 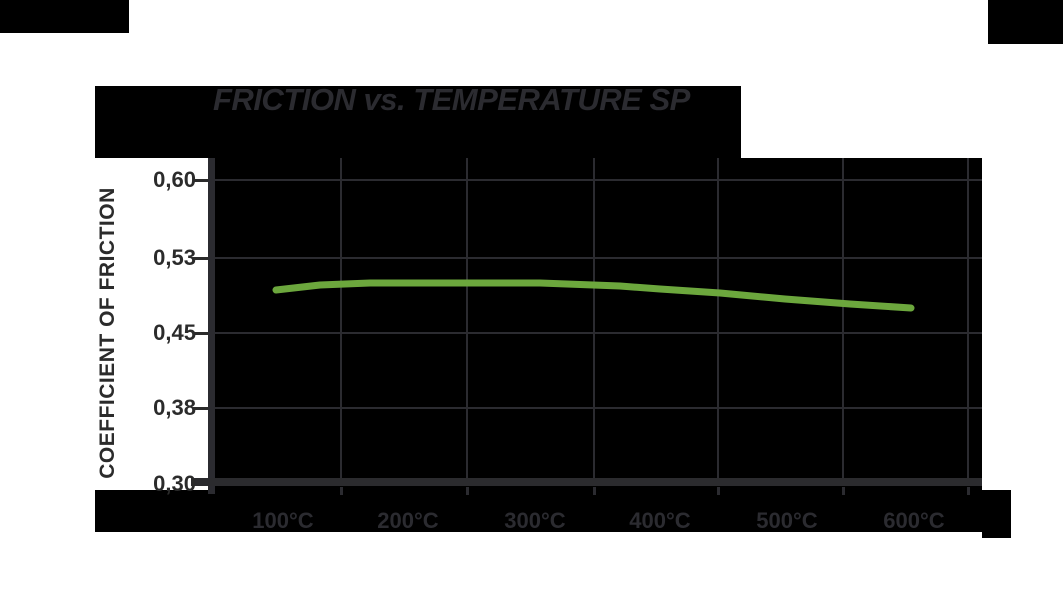 What do you see at coordinates (451, 99) in the screenshot?
I see `chart-title: FRICTION vs. TEMPERATURE SP` at bounding box center [451, 99].